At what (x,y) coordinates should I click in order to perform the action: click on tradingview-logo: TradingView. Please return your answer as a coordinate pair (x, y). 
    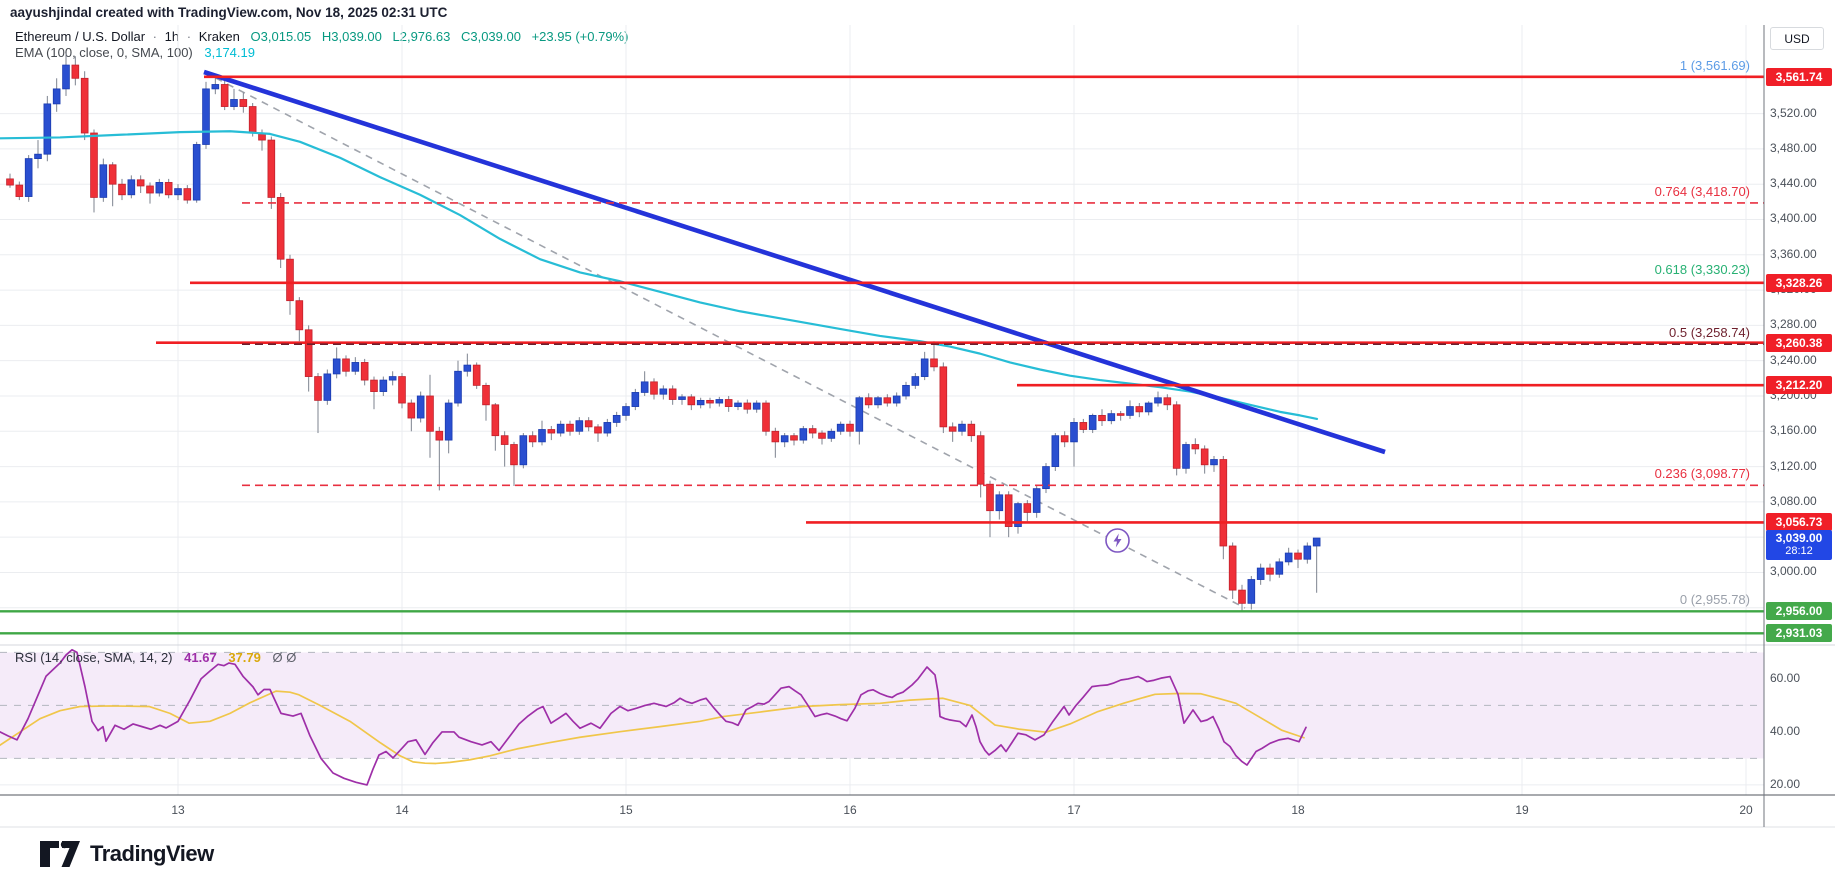
    Looking at the image, I should click on (127, 854).